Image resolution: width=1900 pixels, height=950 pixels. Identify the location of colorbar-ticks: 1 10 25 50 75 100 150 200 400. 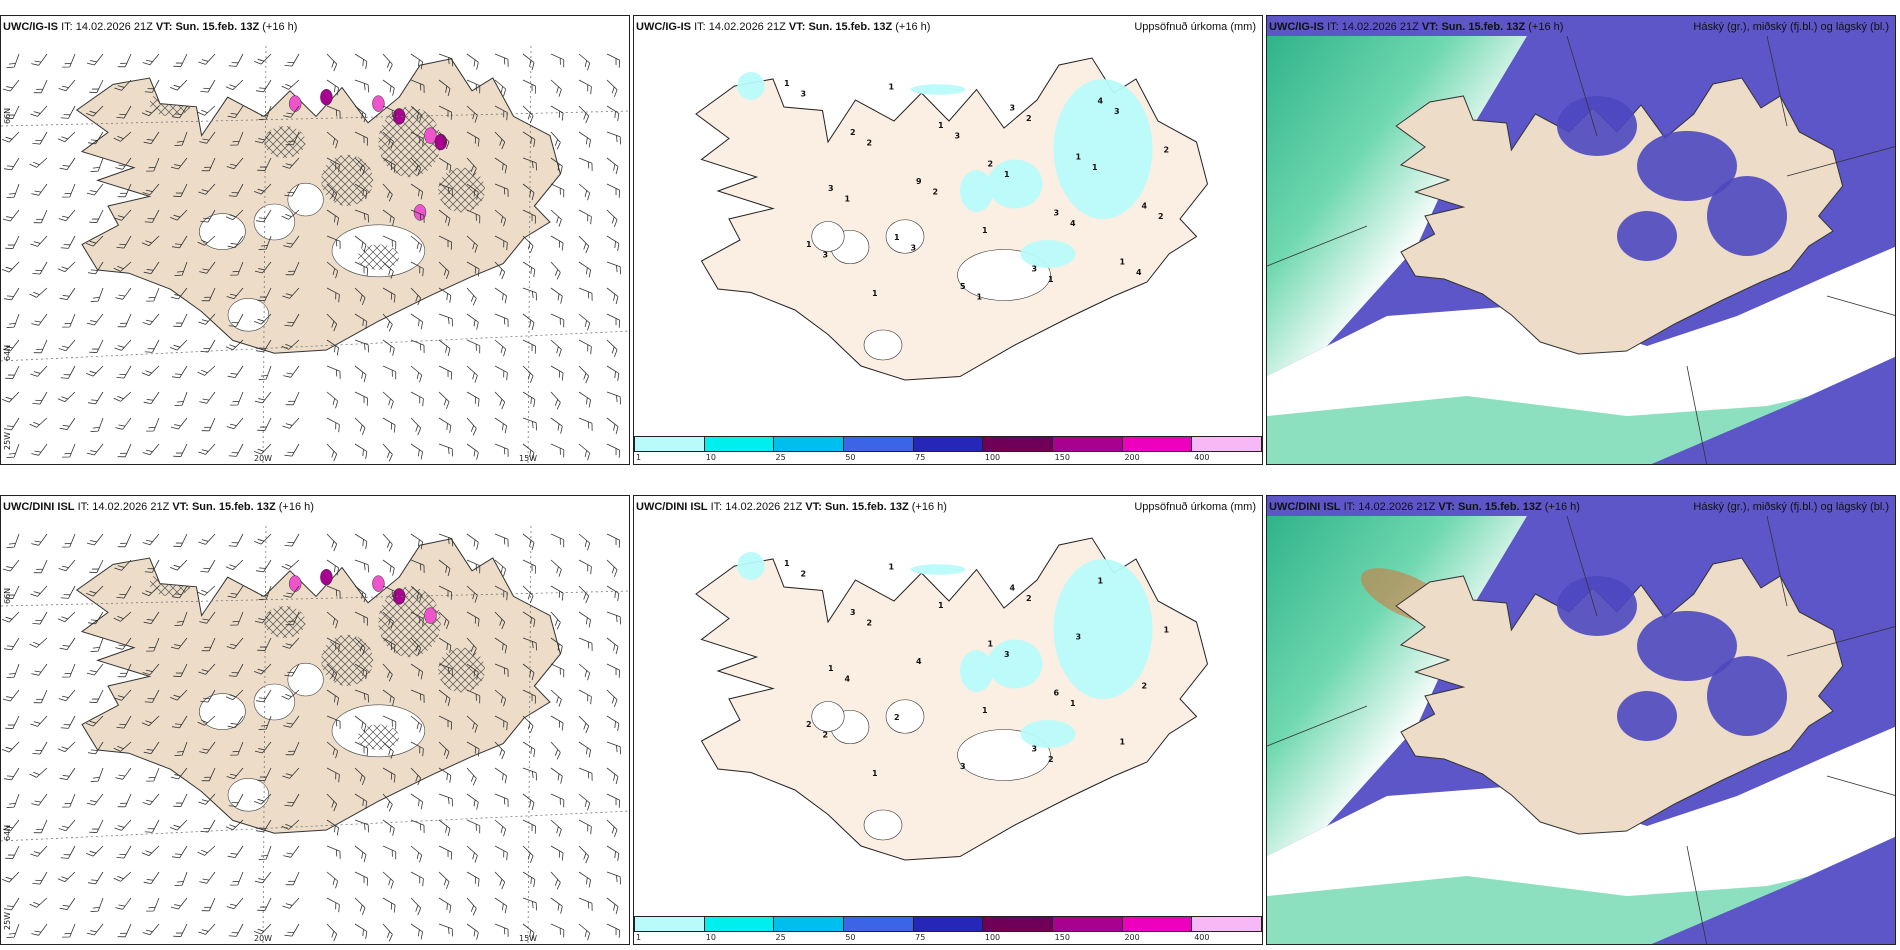
(948, 458).